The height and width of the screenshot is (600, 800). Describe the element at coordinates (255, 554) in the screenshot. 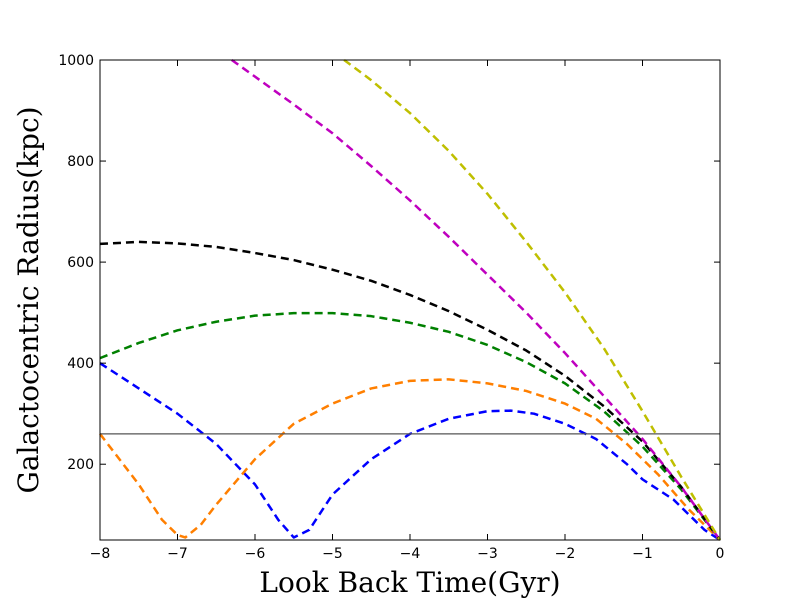

I see `x-tick-label: −6` at that location.